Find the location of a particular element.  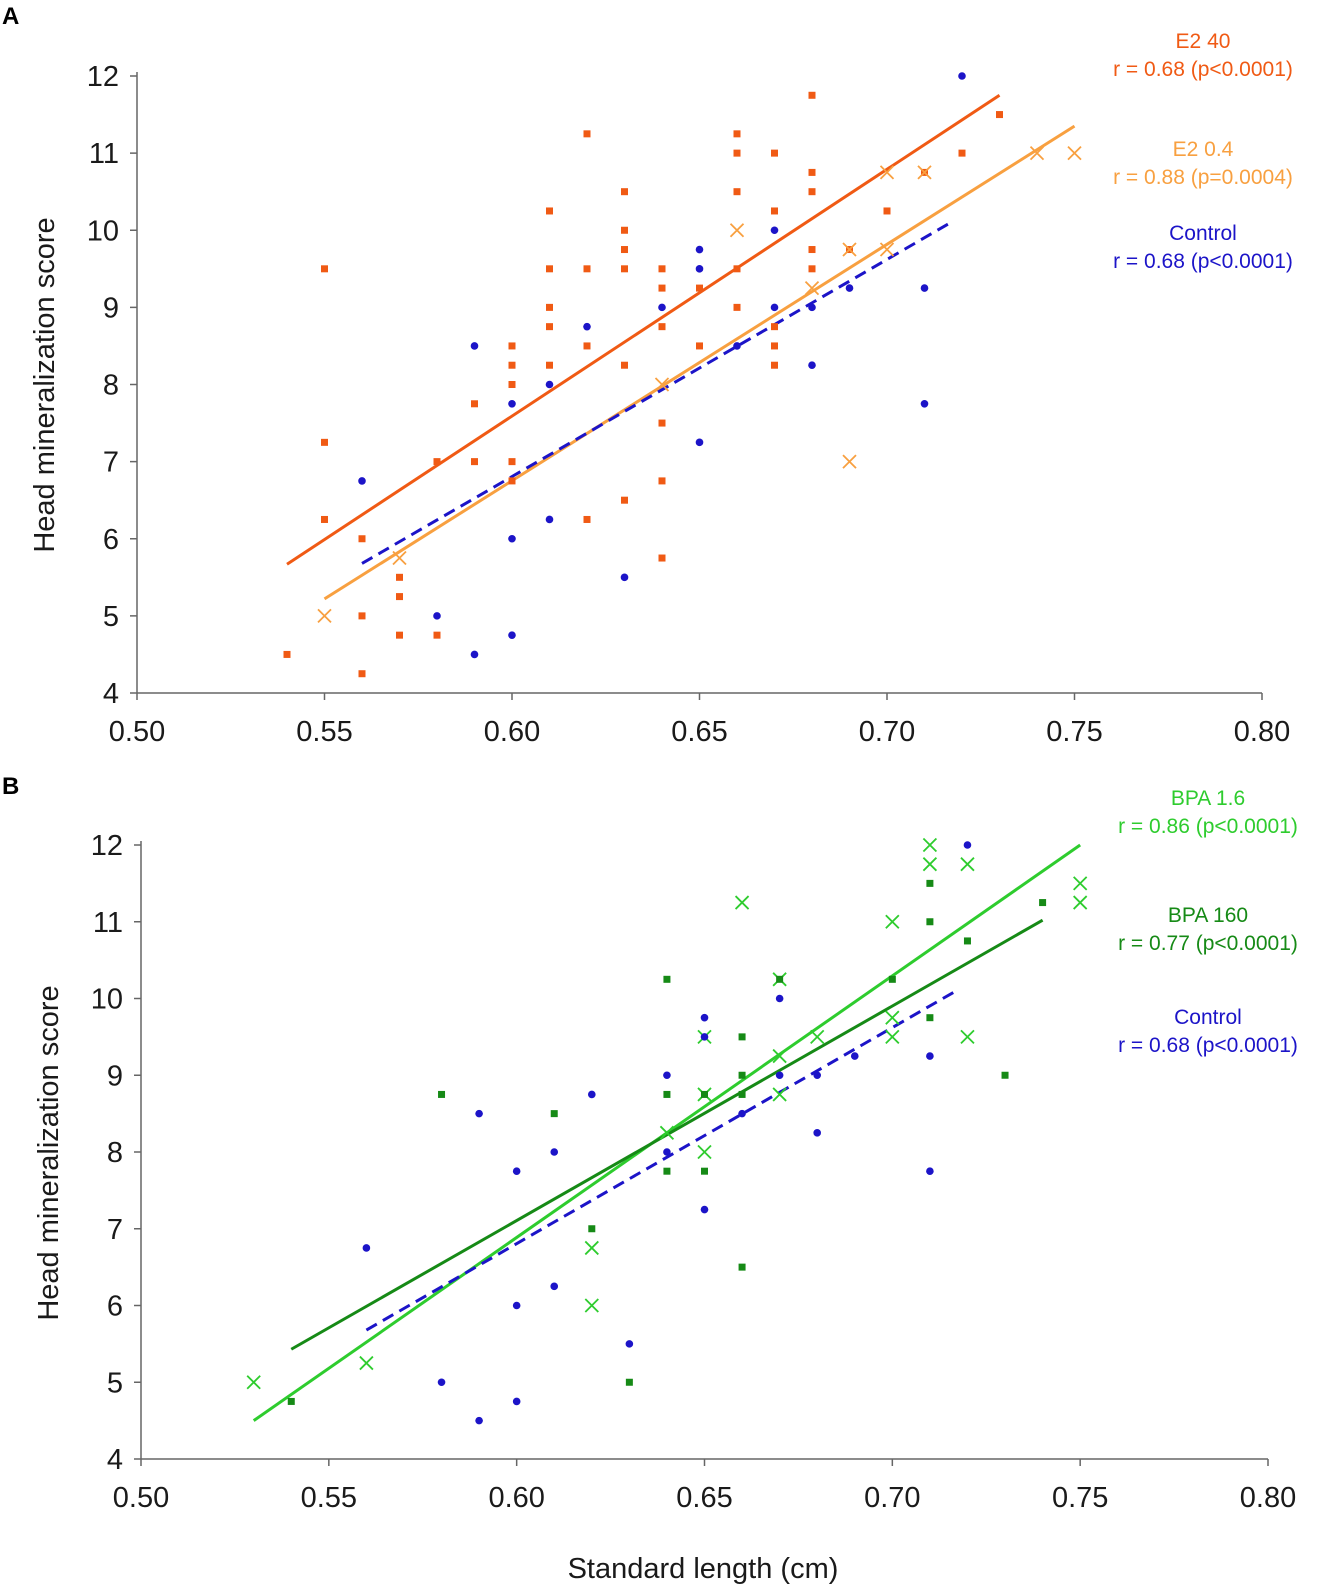

legend-a-e2-40-name: E2 40 is located at coordinates (1203, 41).